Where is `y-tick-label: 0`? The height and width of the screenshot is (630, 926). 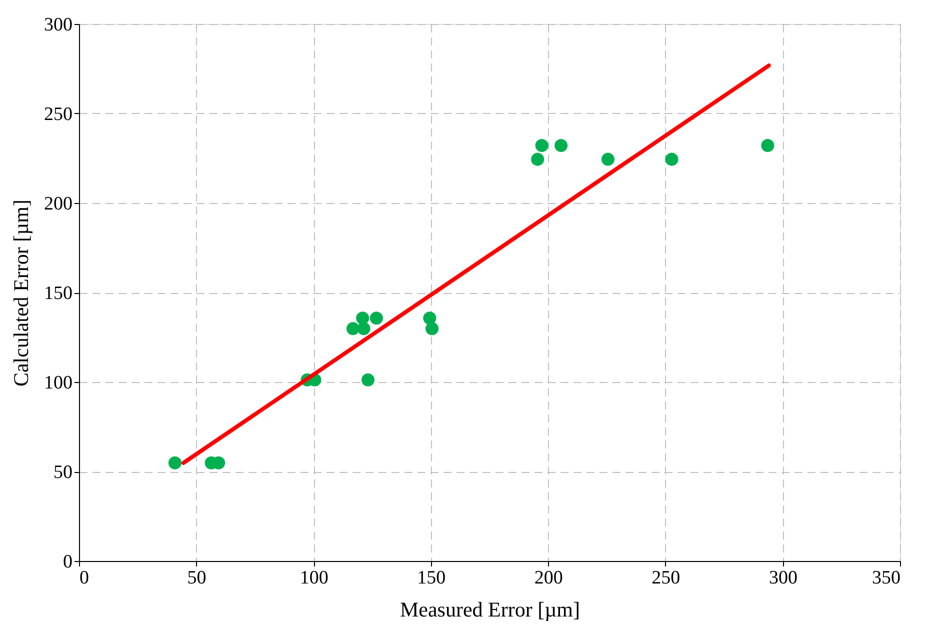
y-tick-label: 0 is located at coordinates (67, 562).